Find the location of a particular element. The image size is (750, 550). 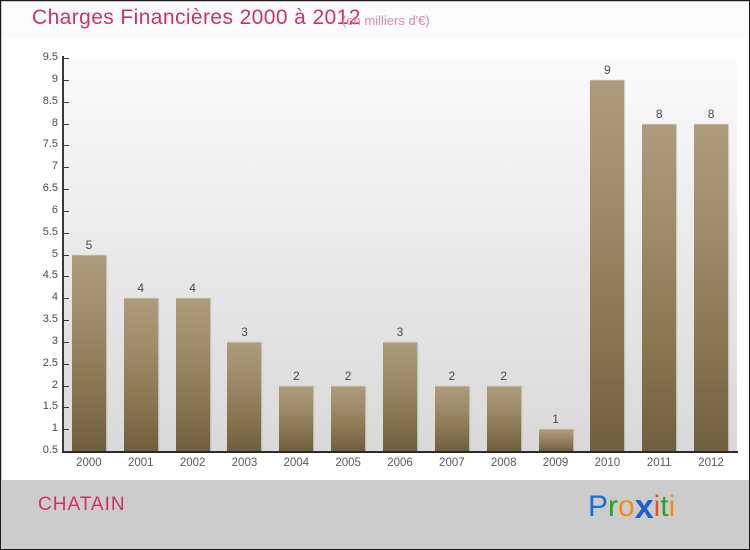

x-axis-tick-label: 2002 is located at coordinates (192, 463).